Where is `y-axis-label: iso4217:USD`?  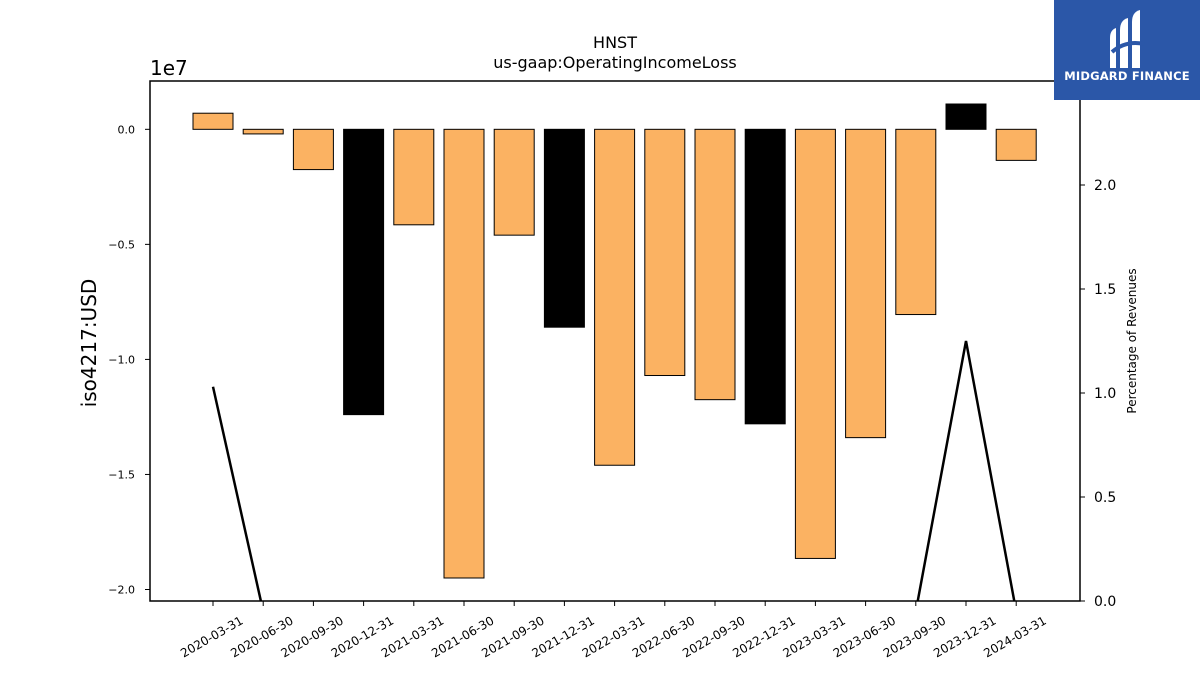
y-axis-label: iso4217:USD is located at coordinates (89, 343).